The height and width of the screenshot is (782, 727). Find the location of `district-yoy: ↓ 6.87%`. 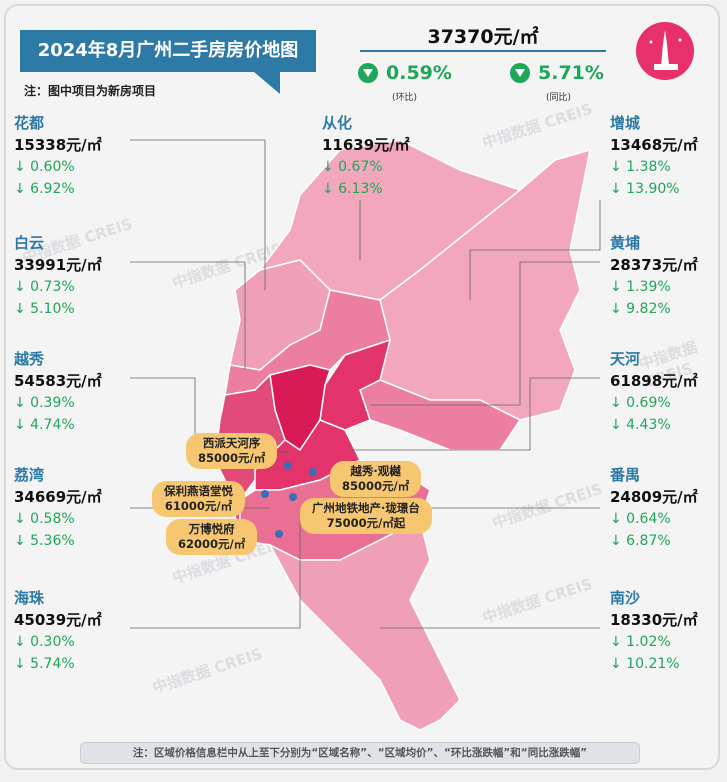

district-yoy: ↓ 6.87% is located at coordinates (640, 541).